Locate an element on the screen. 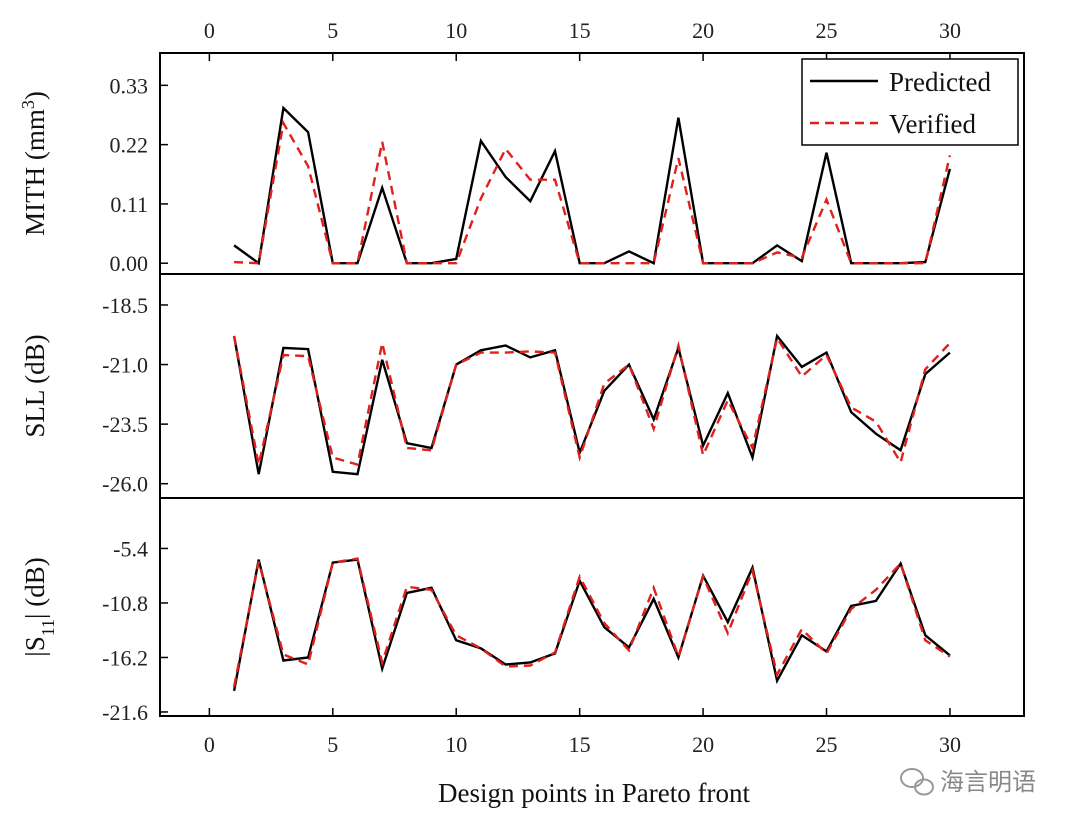  watermark-text: 海言明语 is located at coordinates (988, 782).